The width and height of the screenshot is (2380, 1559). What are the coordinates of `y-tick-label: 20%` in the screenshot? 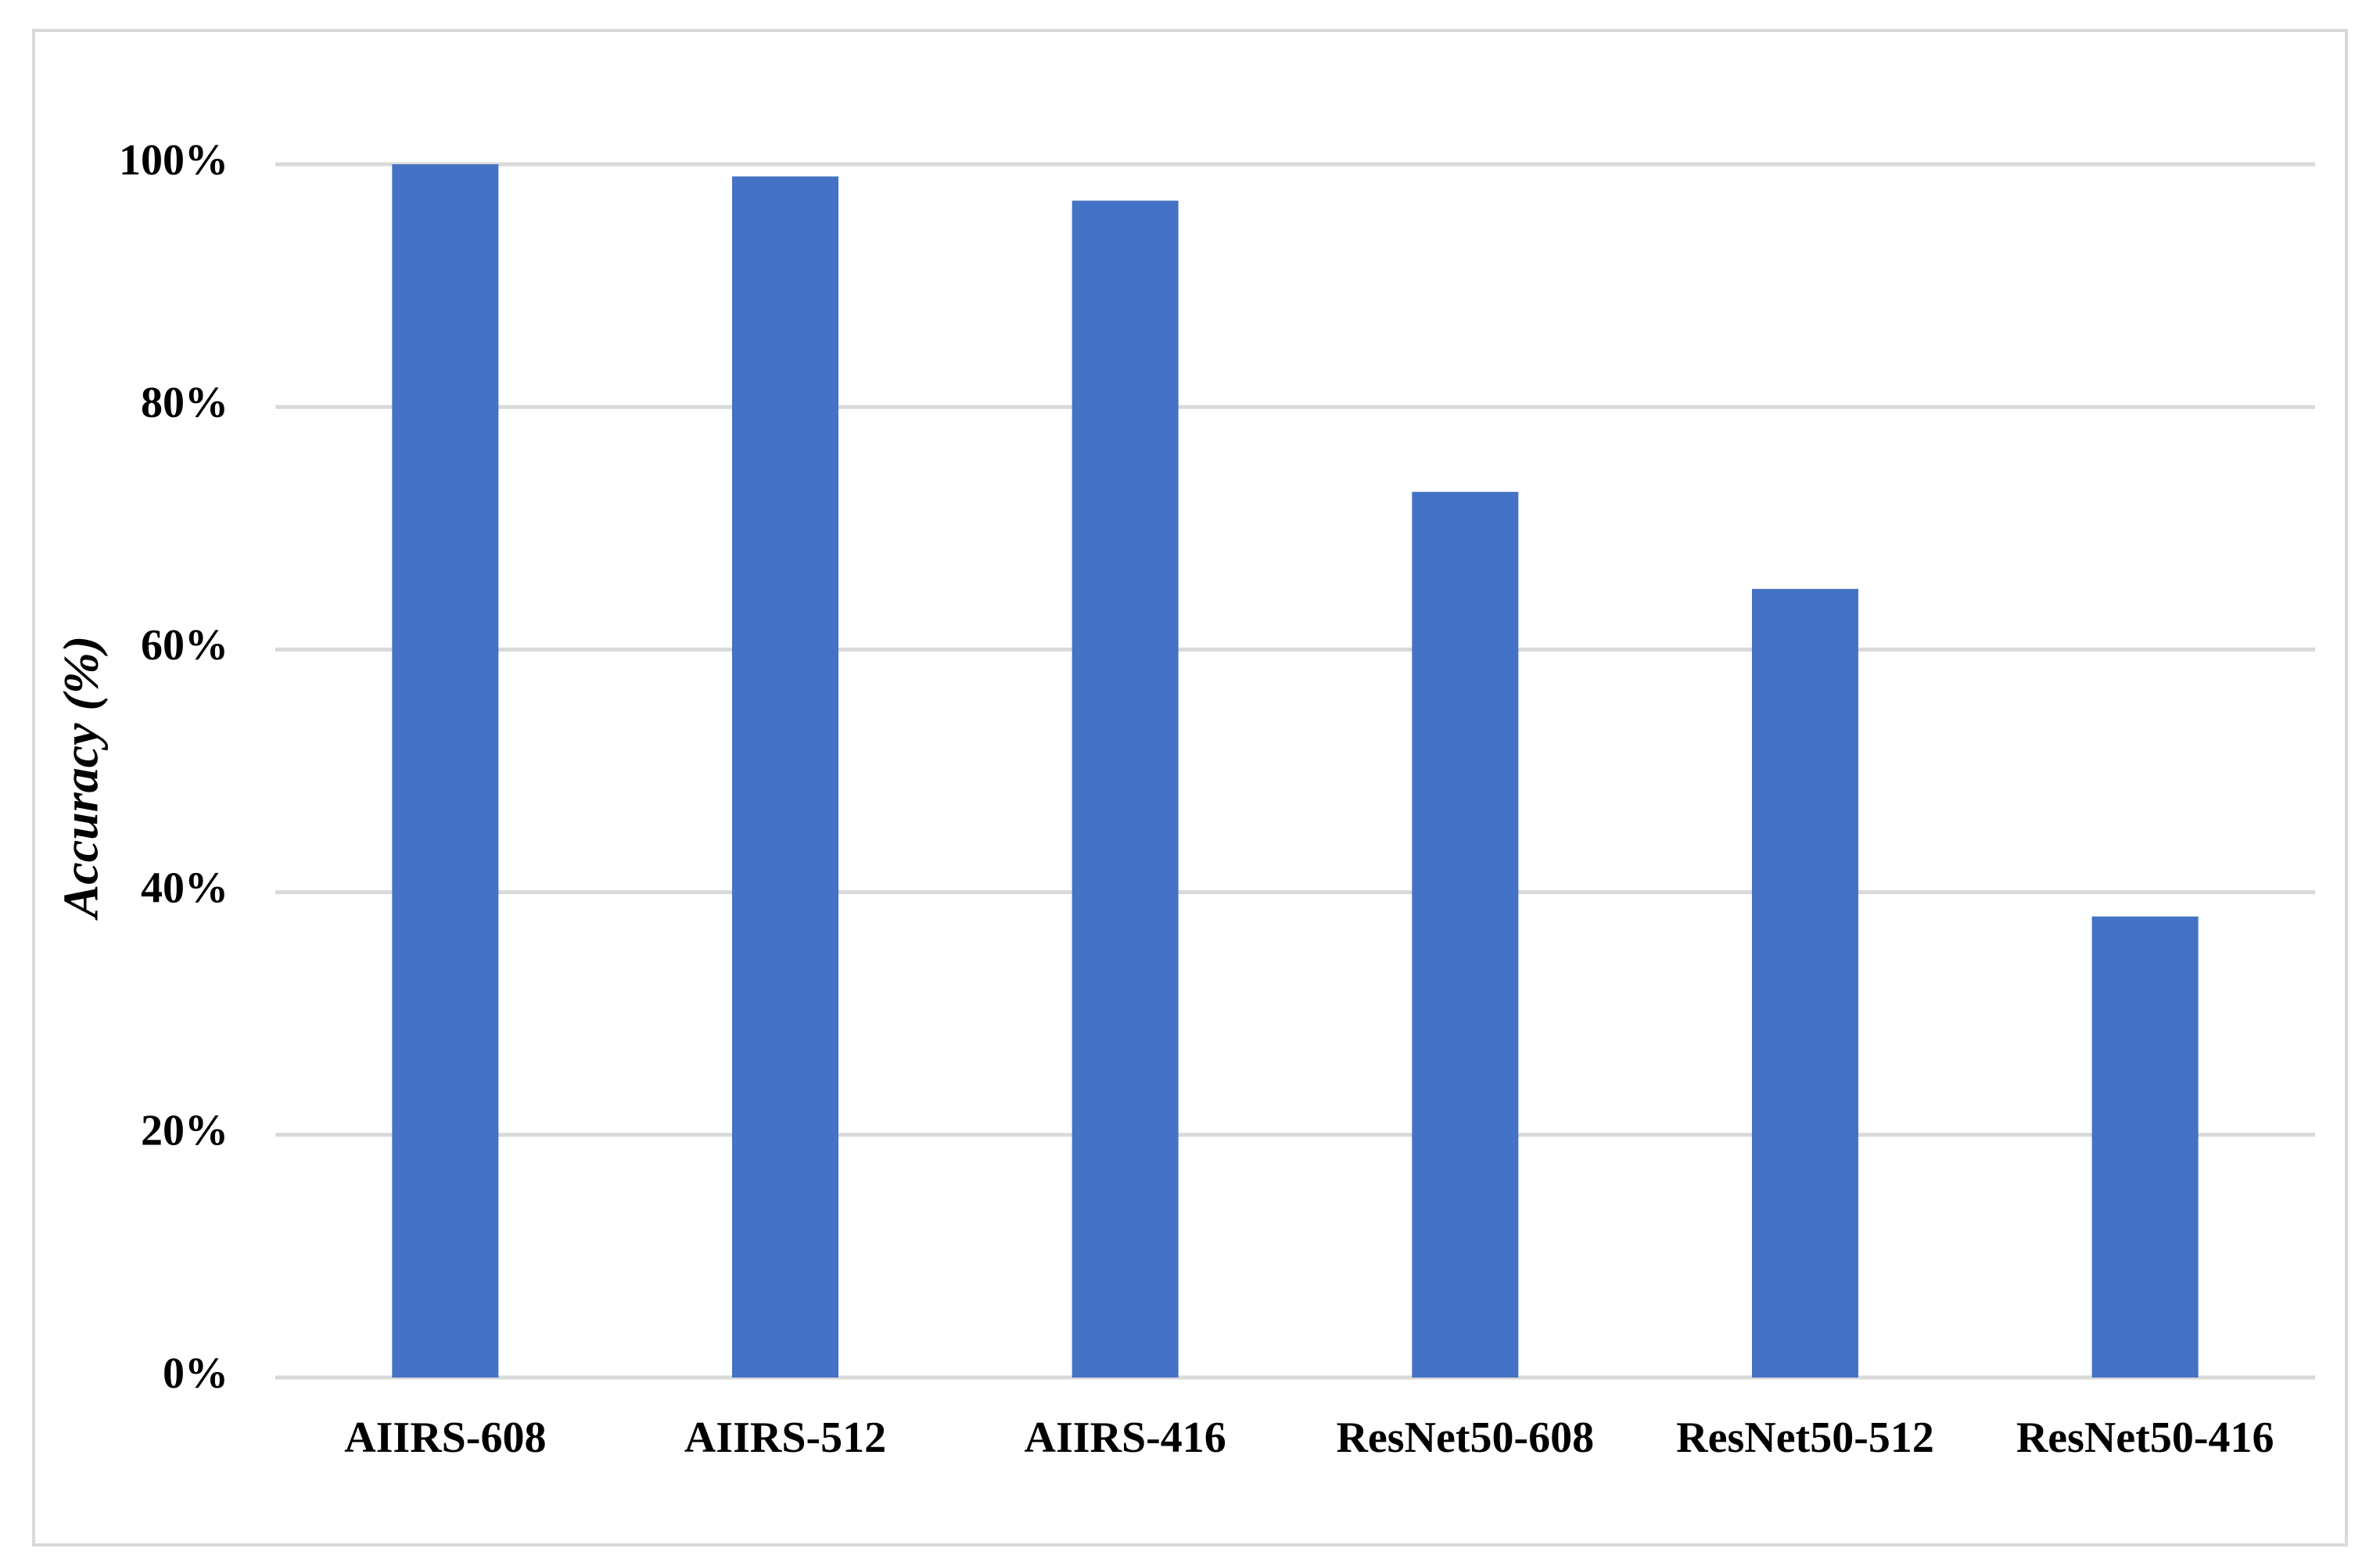 It's located at (184, 1131).